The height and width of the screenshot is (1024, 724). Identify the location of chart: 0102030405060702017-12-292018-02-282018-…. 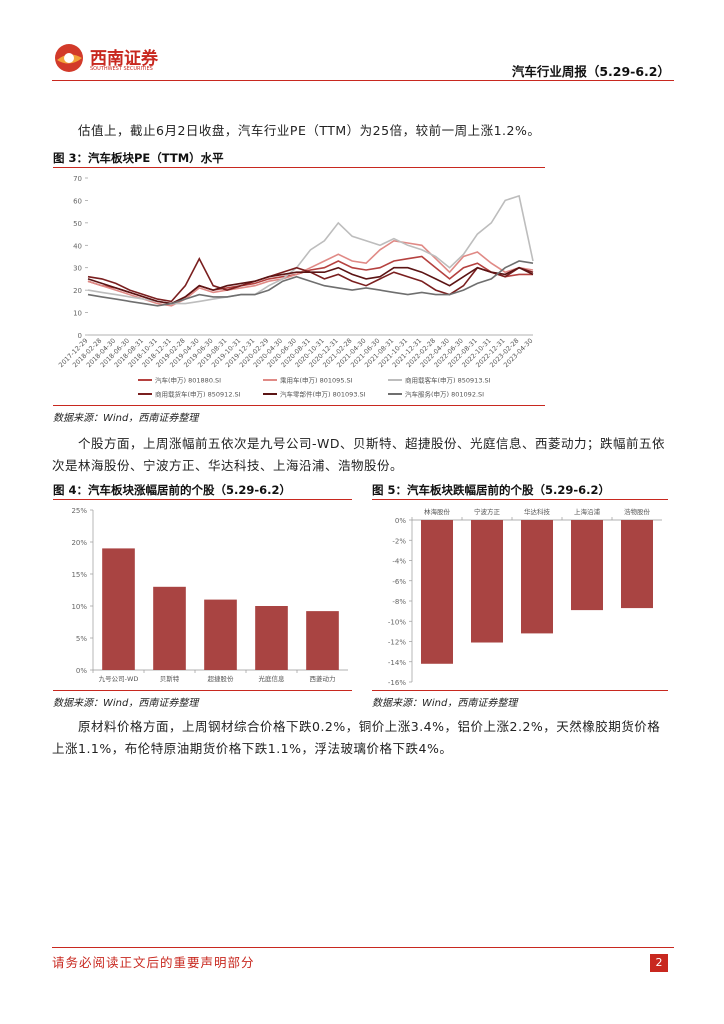
(295, 287).